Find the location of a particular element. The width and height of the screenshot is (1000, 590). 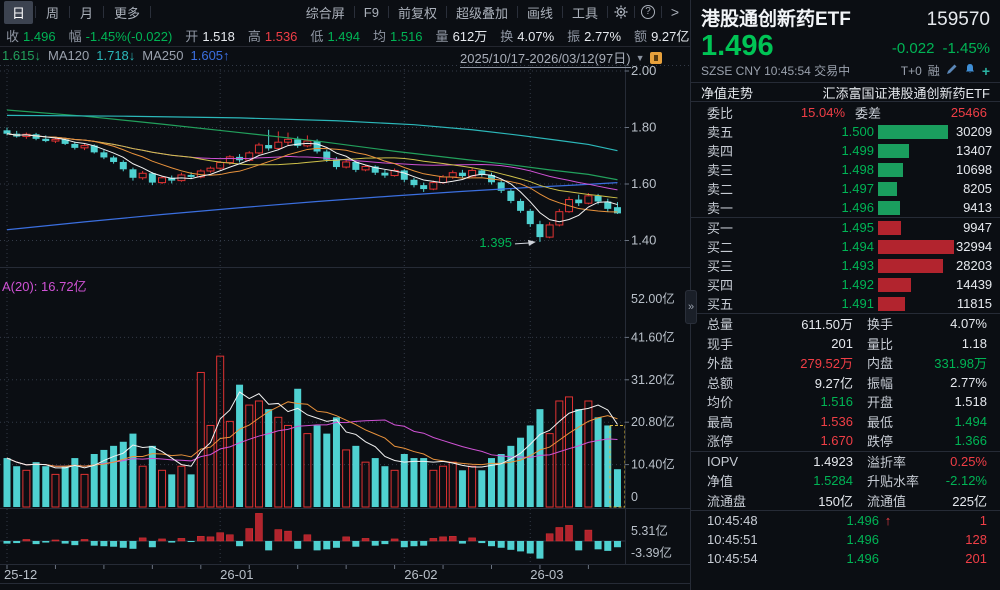

stat-row: 均价 1.516 开盘 1.518 is located at coordinates (847, 402).